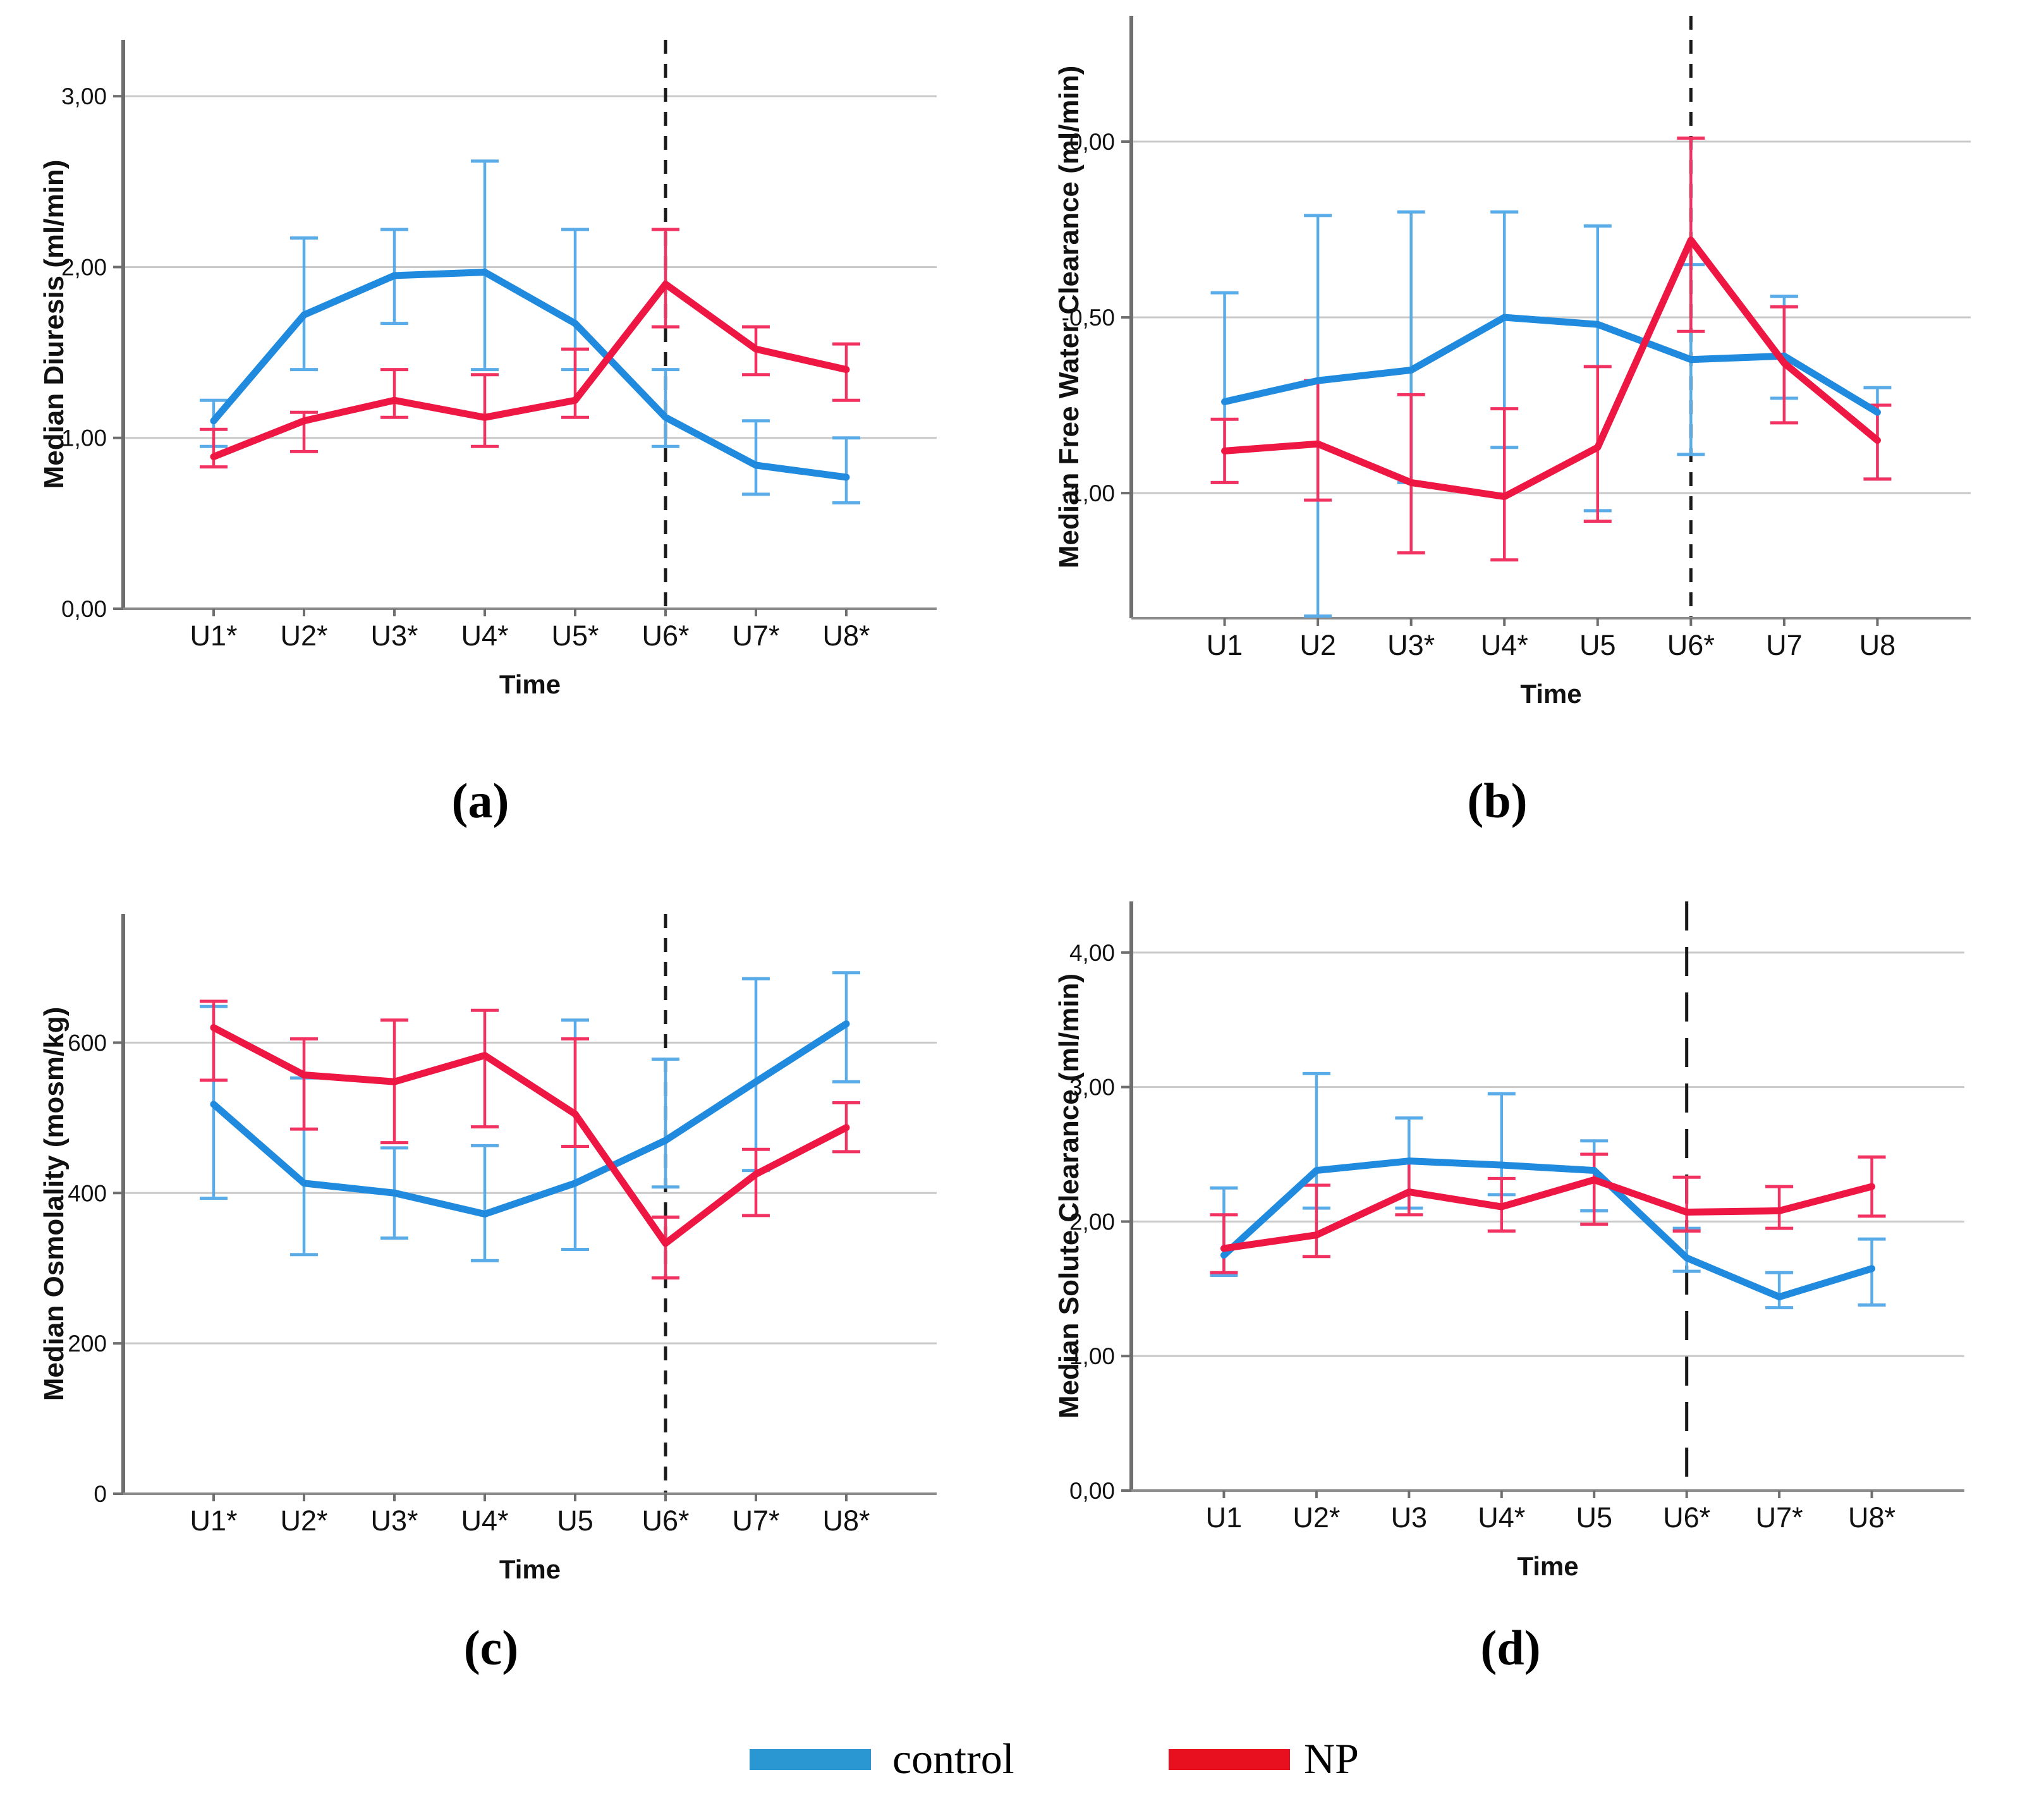 This screenshot has height=1794, width=2044. I want to click on svg-text: Median Osmolality (mosm/kg), so click(54, 1204).